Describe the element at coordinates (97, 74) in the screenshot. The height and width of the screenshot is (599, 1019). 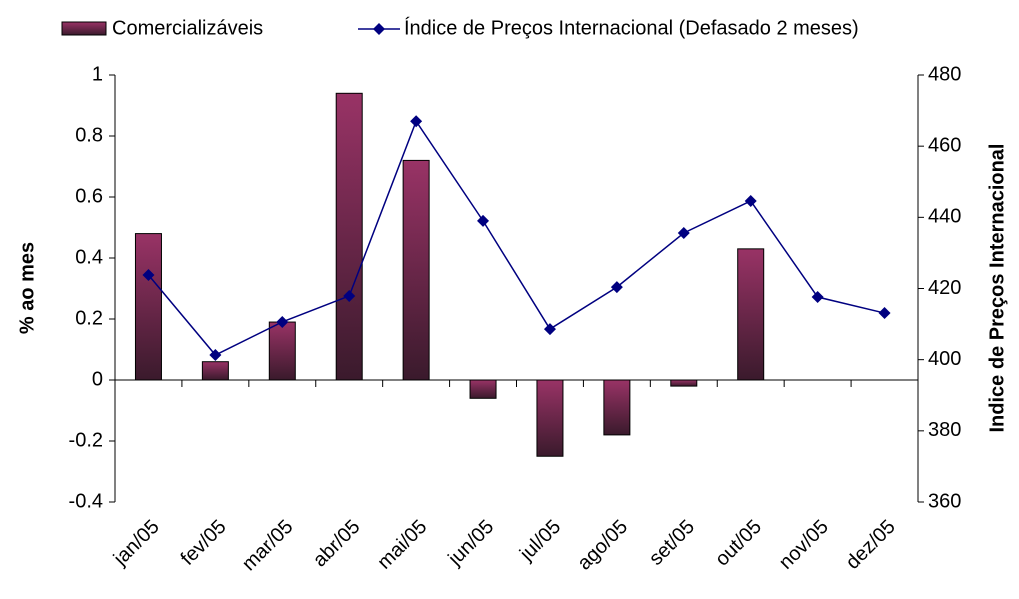
I see `y-tick-label: 1` at that location.